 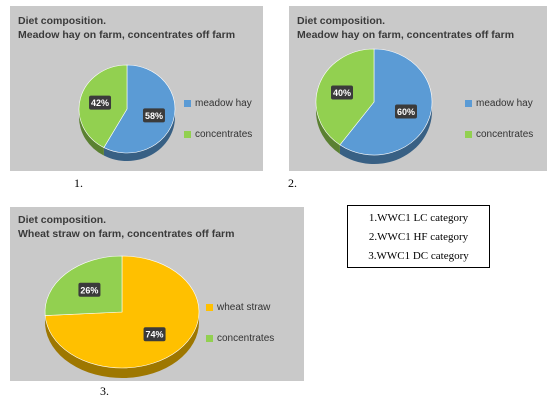 I want to click on slice-data-label: 42%, so click(x=100, y=102).